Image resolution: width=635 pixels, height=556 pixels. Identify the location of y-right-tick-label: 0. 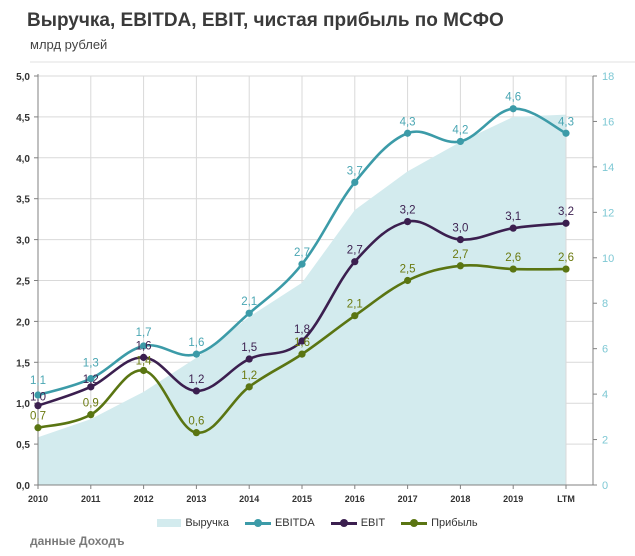
(605, 486).